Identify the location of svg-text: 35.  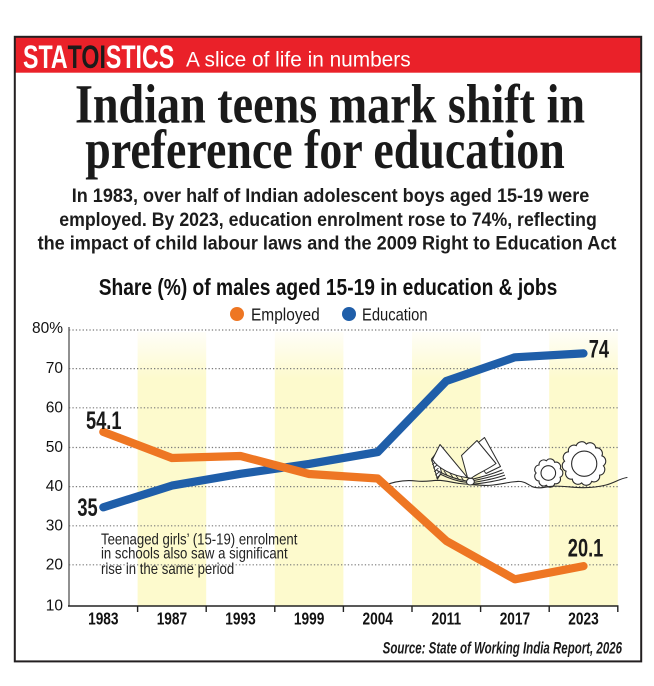
(87, 507).